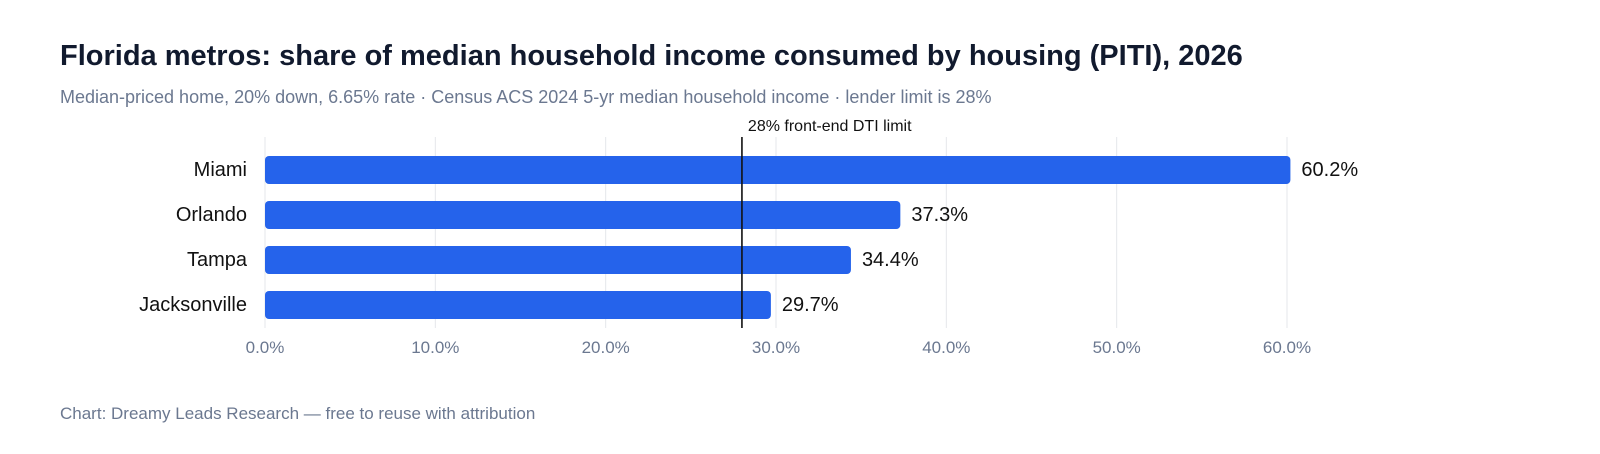  I want to click on value-label: 60.2%, so click(1329, 170).